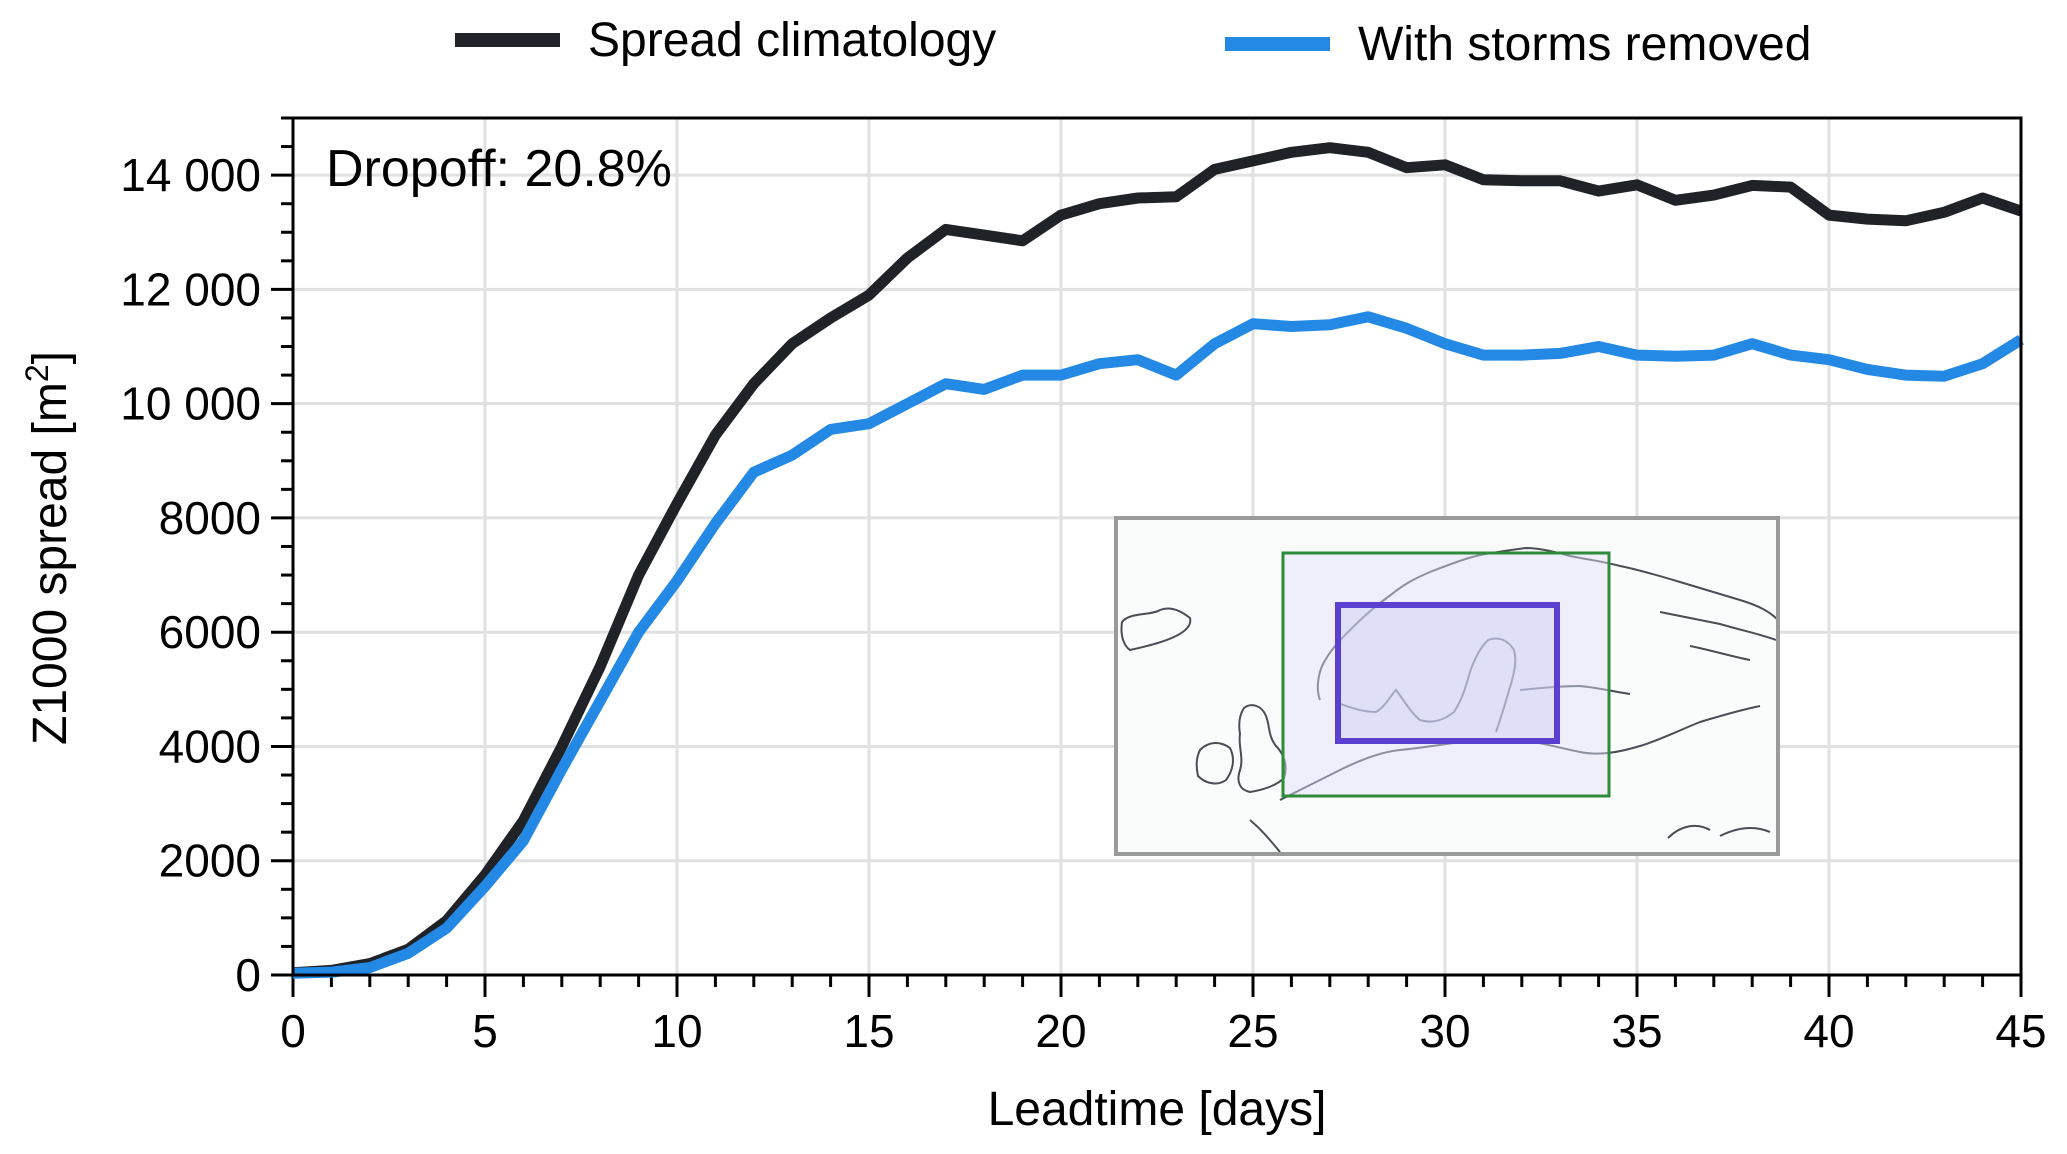 Image resolution: width=2067 pixels, height=1154 pixels. I want to click on coastline-great-britain, so click(1262, 749).